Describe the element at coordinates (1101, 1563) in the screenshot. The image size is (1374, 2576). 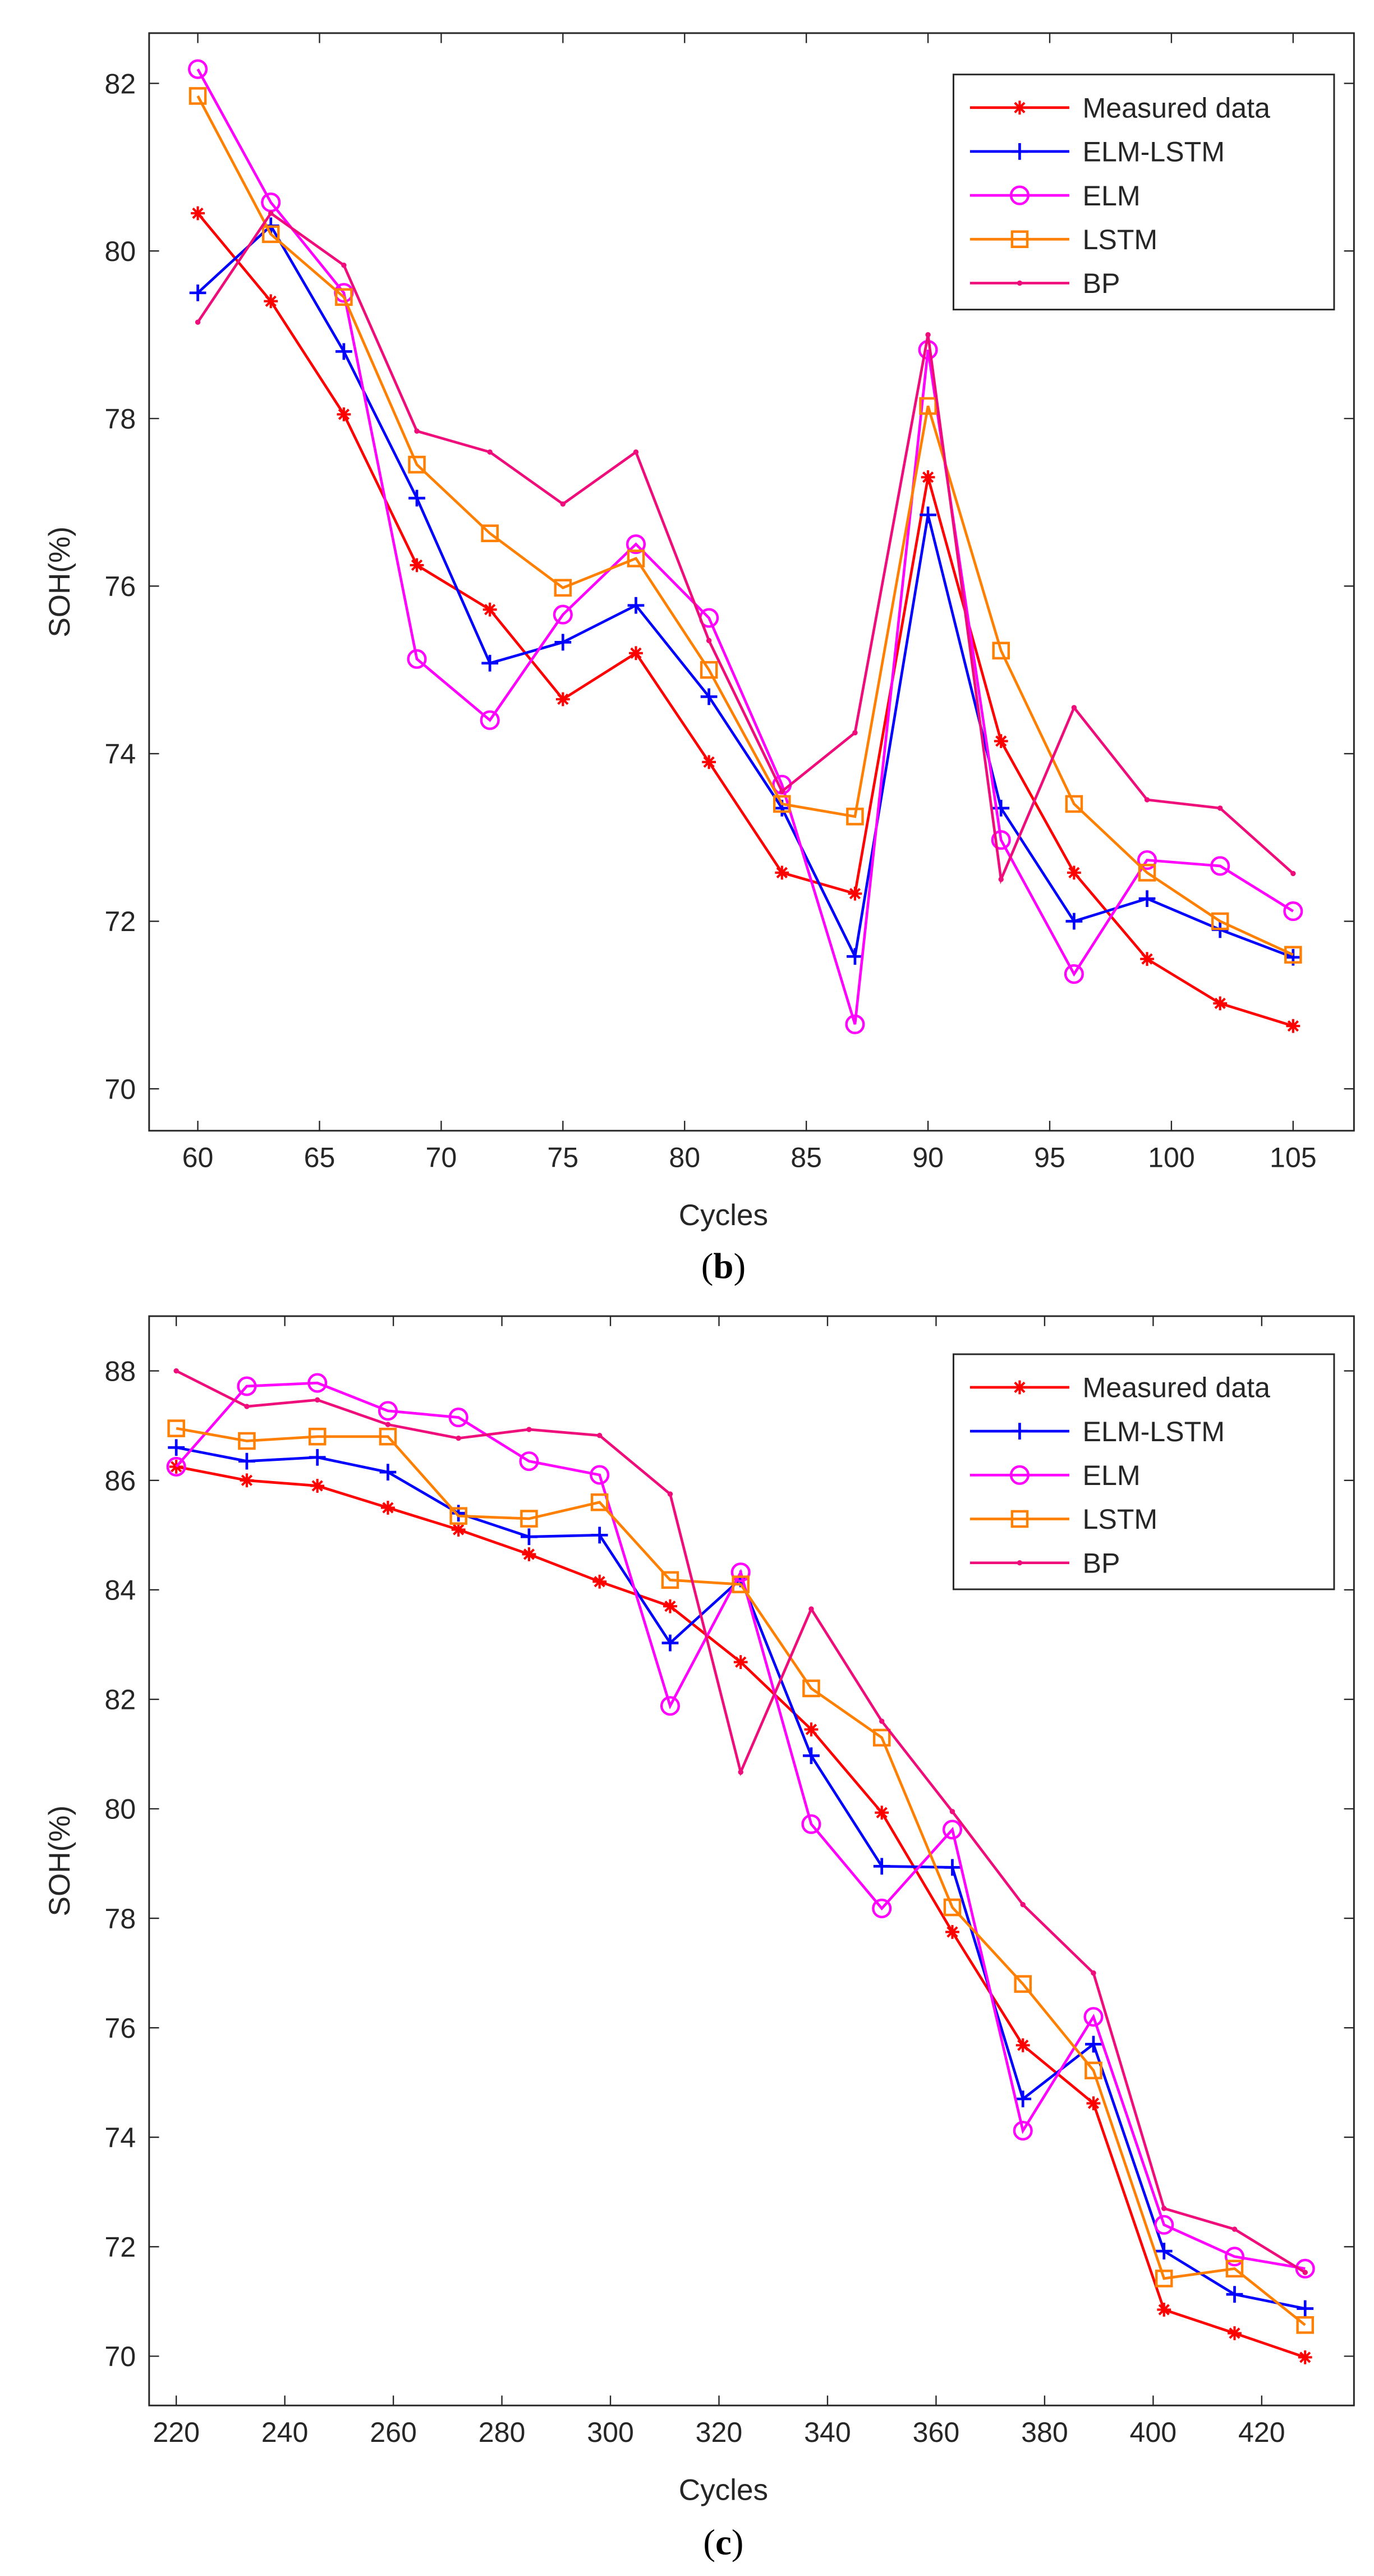
I see `legend-label: BP` at that location.